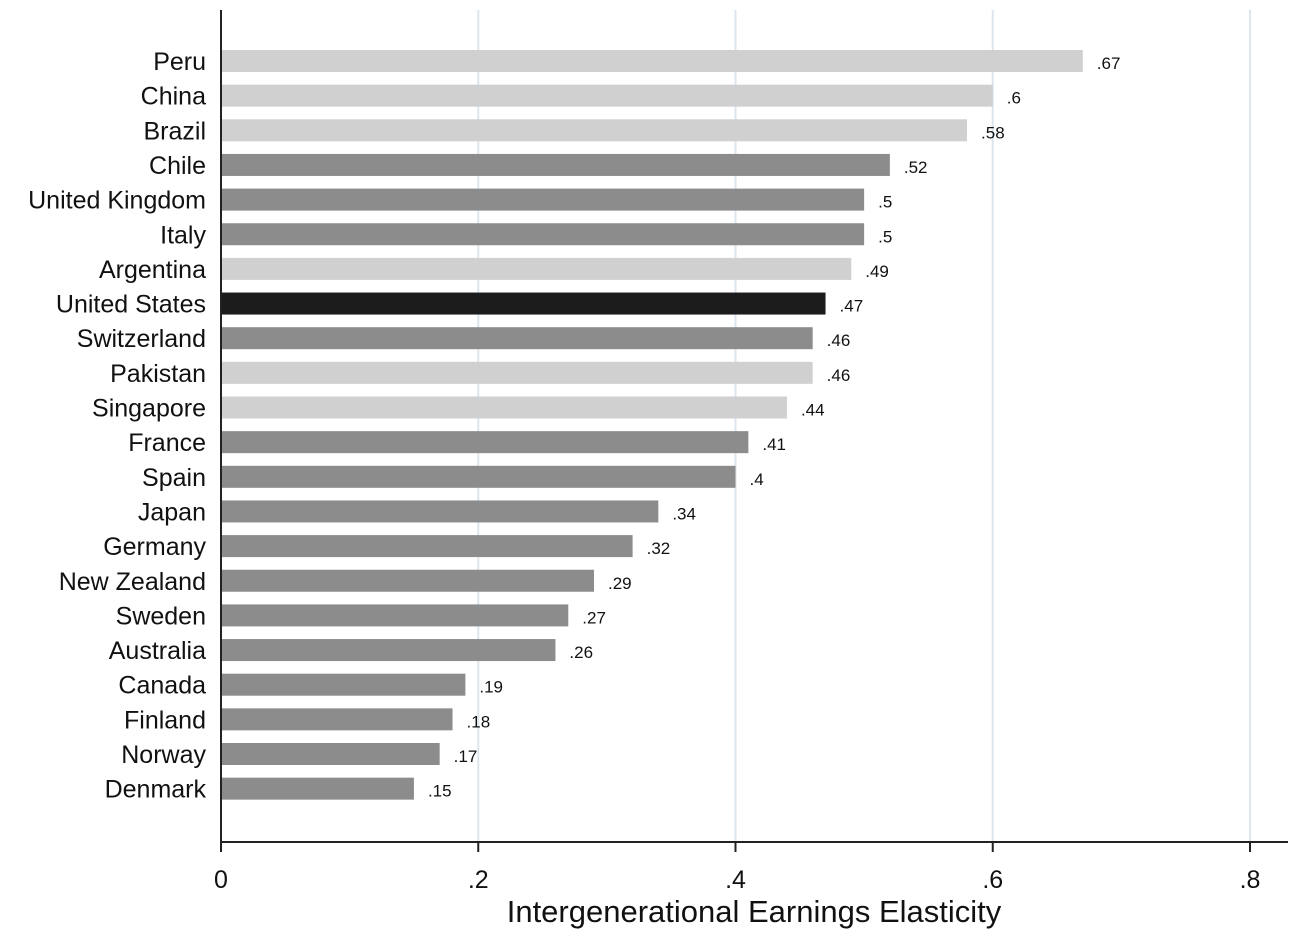 The image size is (1290, 931). Describe the element at coordinates (172, 512) in the screenshot. I see `category-label: Japan` at that location.